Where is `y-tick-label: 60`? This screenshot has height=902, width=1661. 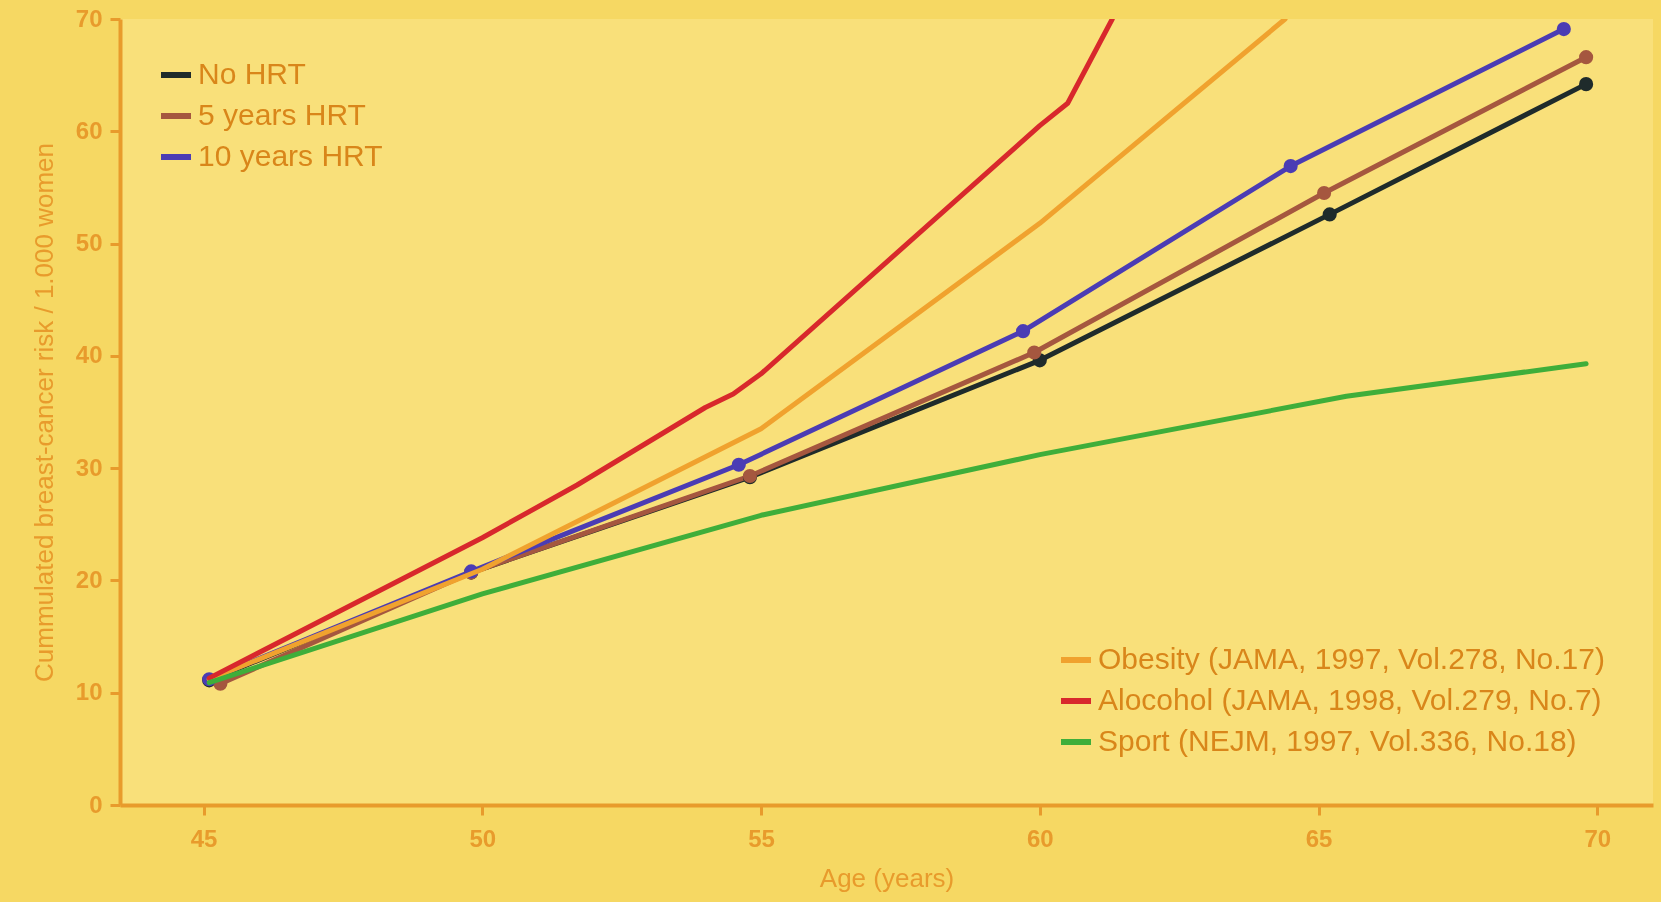 y-tick-label: 60 is located at coordinates (89, 130).